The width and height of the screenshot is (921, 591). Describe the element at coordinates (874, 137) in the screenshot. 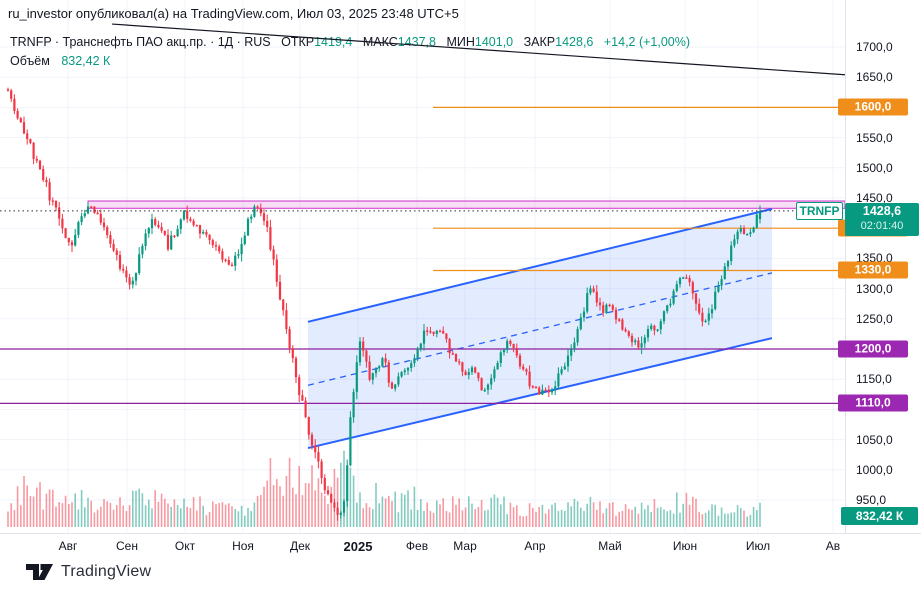

I see `price-tick-label: 1550,0` at that location.